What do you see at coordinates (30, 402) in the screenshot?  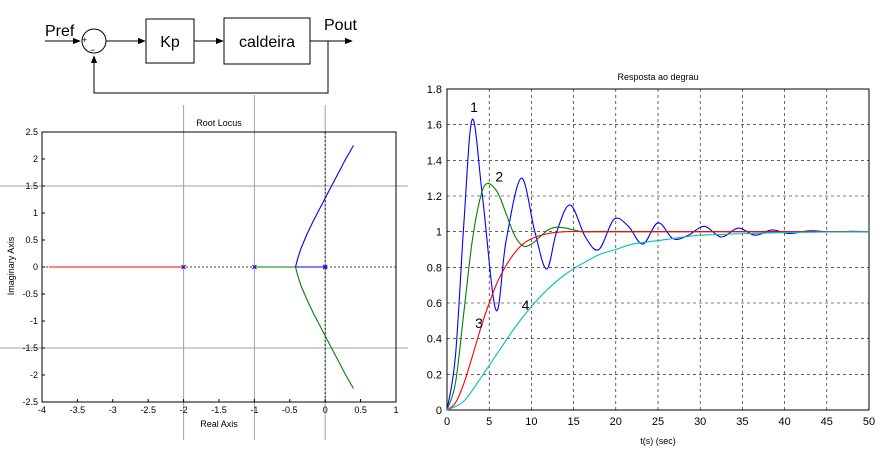 I see `root-locus-ytick-label: -2.5` at bounding box center [30, 402].